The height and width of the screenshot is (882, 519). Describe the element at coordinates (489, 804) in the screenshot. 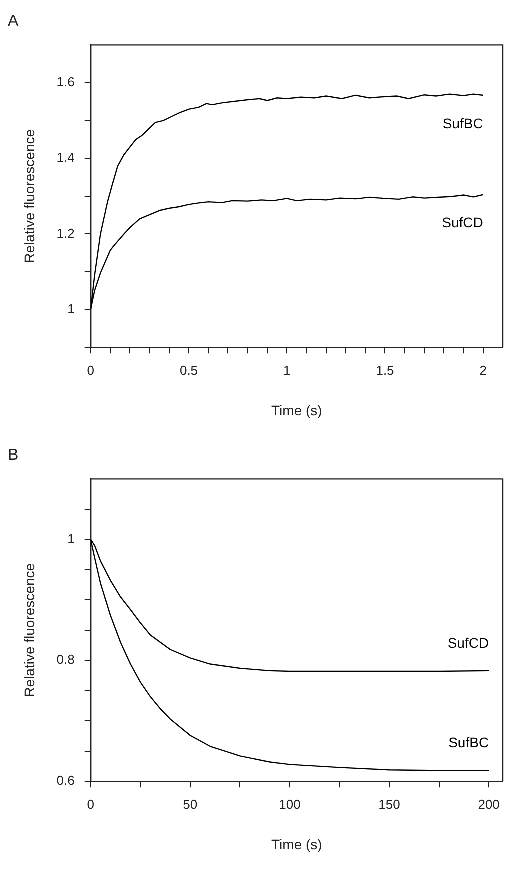

I see `x-tick-label: 200` at that location.